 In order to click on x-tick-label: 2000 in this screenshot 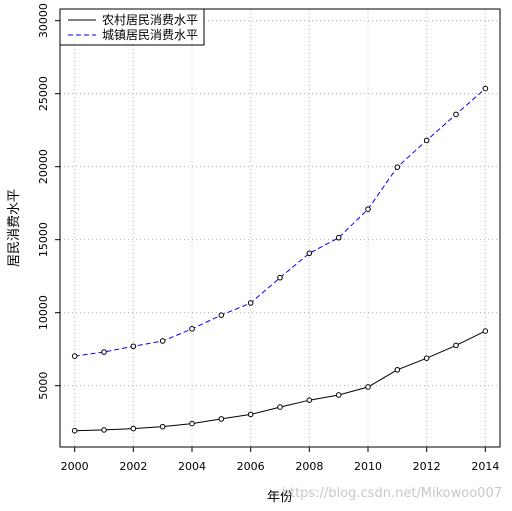, I will do `click(75, 466)`.